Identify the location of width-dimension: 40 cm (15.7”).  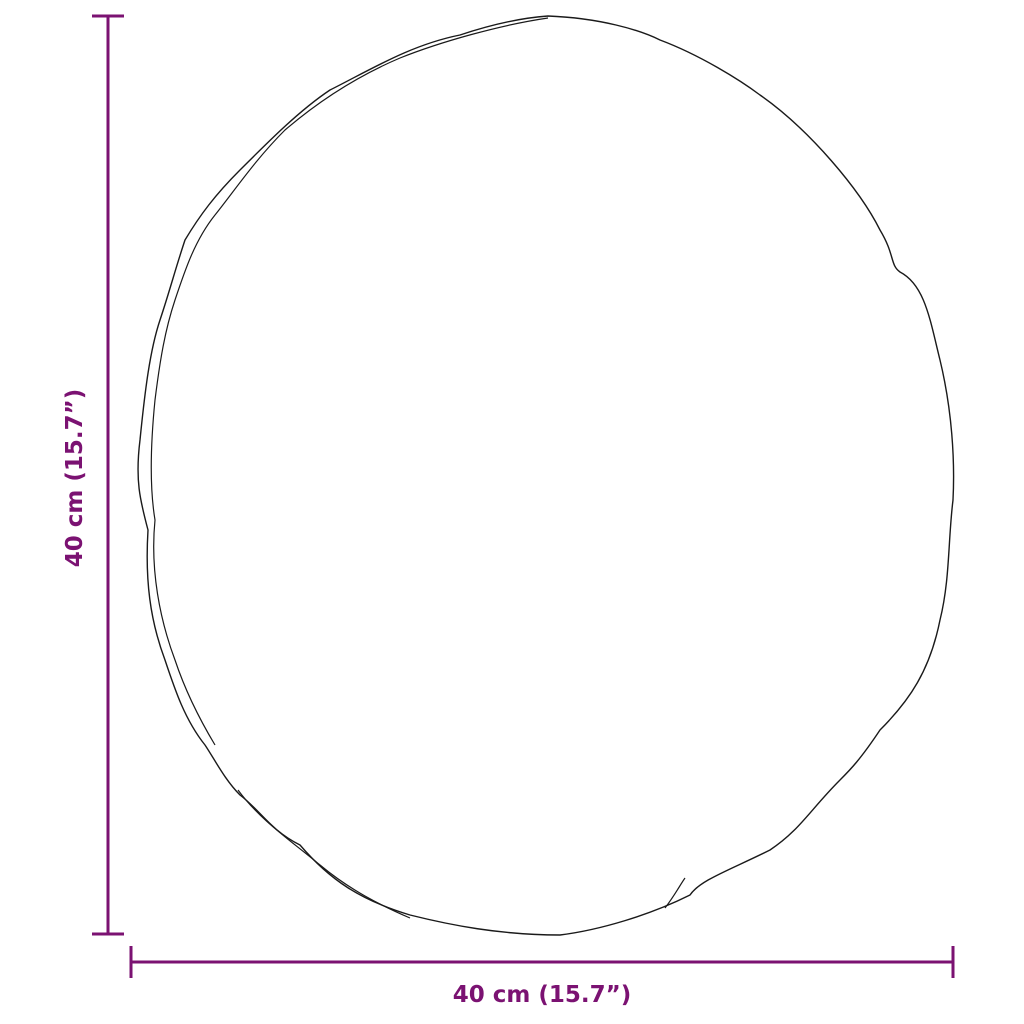
(542, 977).